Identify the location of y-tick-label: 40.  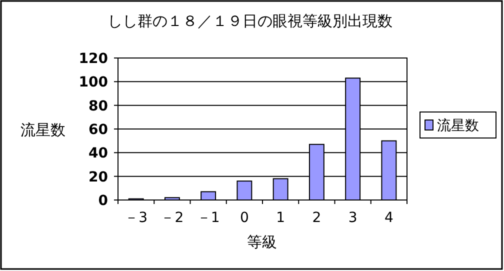
(98, 154).